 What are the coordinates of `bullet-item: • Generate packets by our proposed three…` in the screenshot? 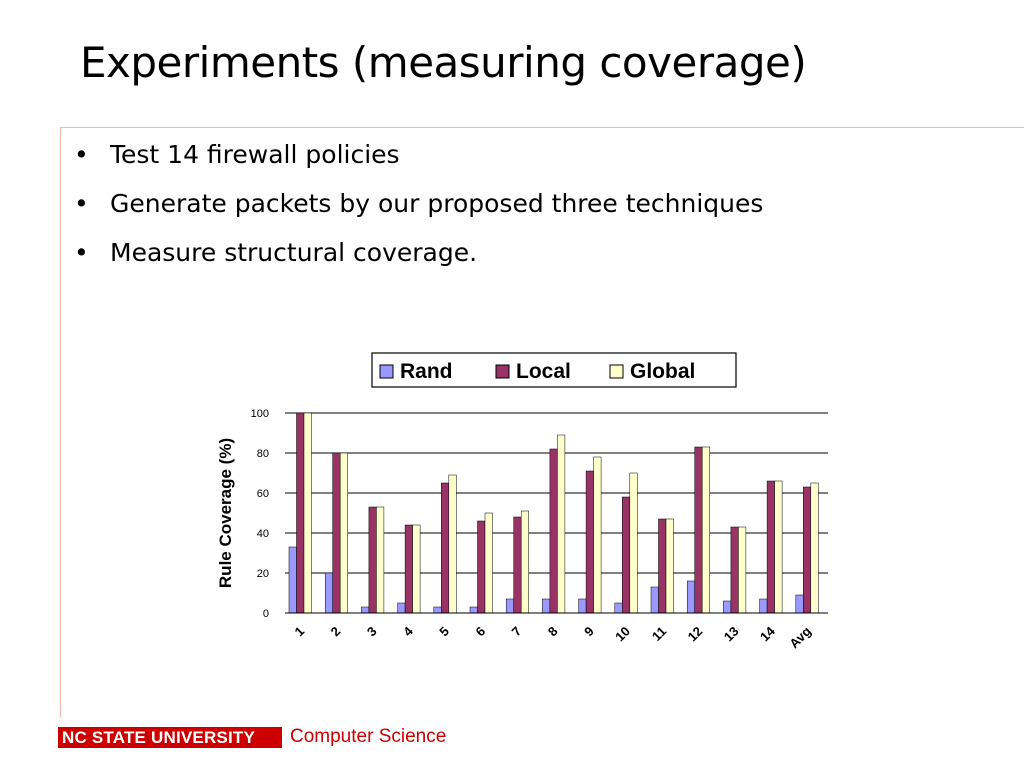 It's located at (418, 209).